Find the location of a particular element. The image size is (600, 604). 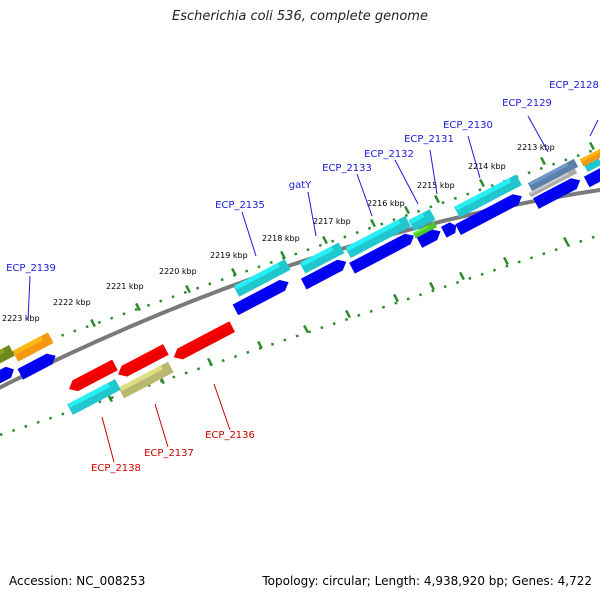

ruler-tick-label: 2213 kbp is located at coordinates (536, 147).